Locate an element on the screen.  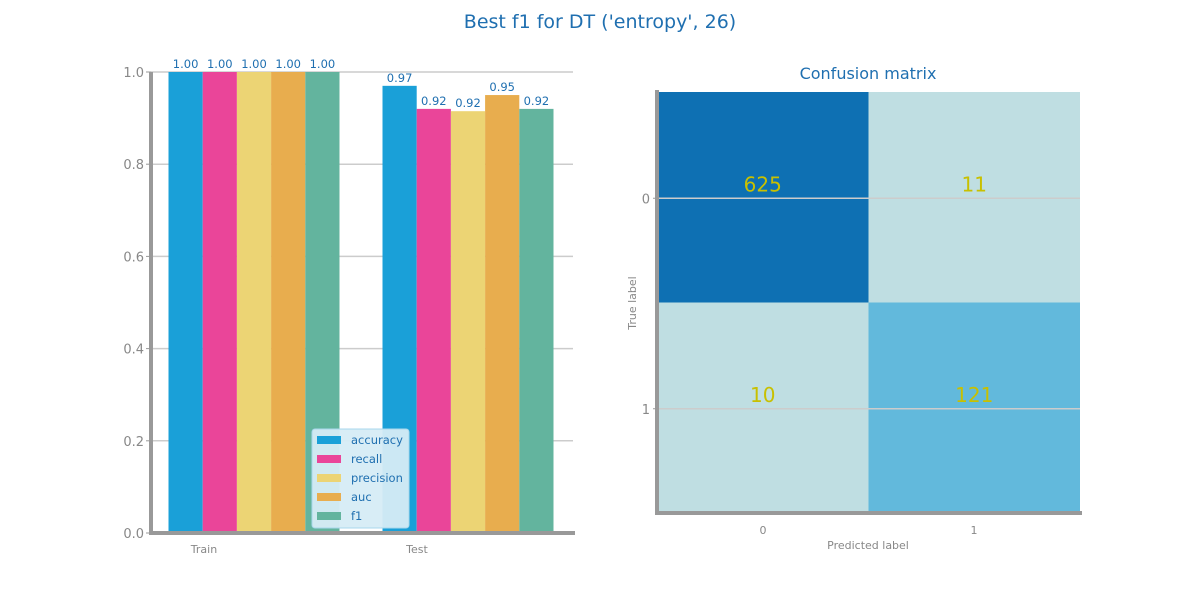
cm-title: Confusion matrix is located at coordinates (868, 73).